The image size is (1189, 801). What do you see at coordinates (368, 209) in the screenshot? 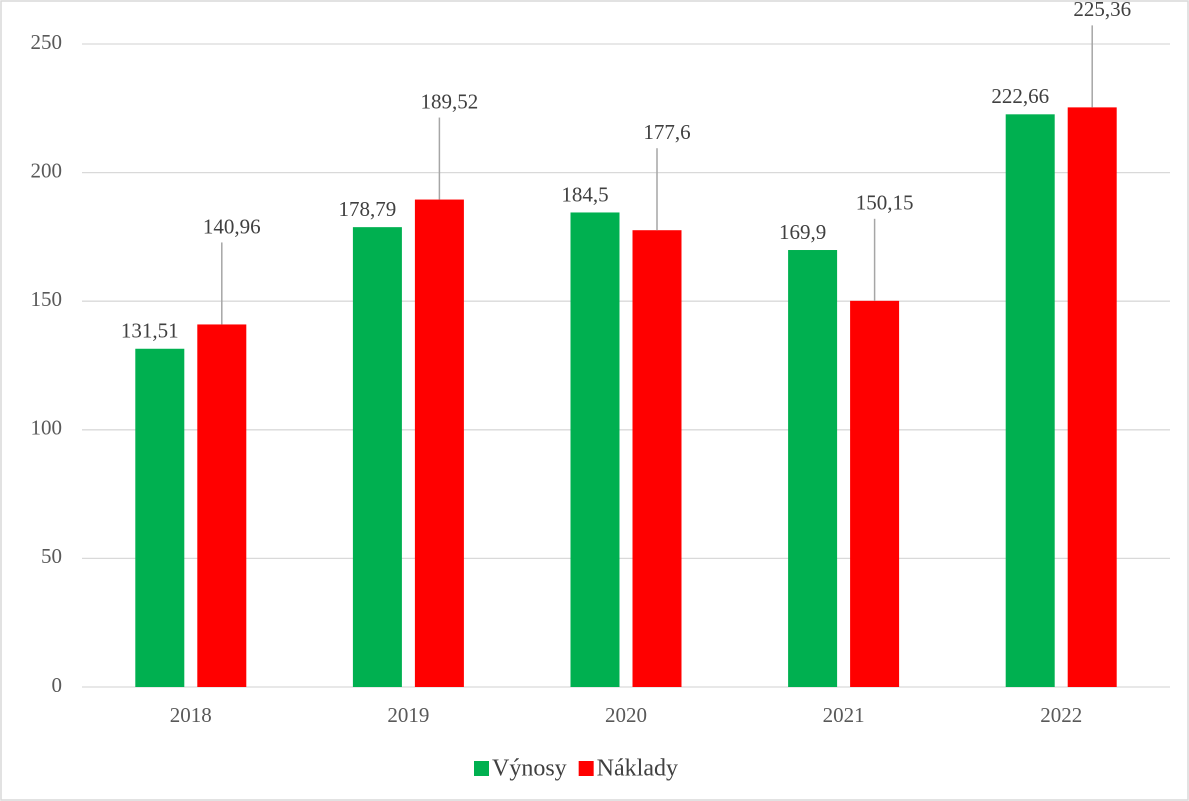
I see `data-label: 178,79` at bounding box center [368, 209].